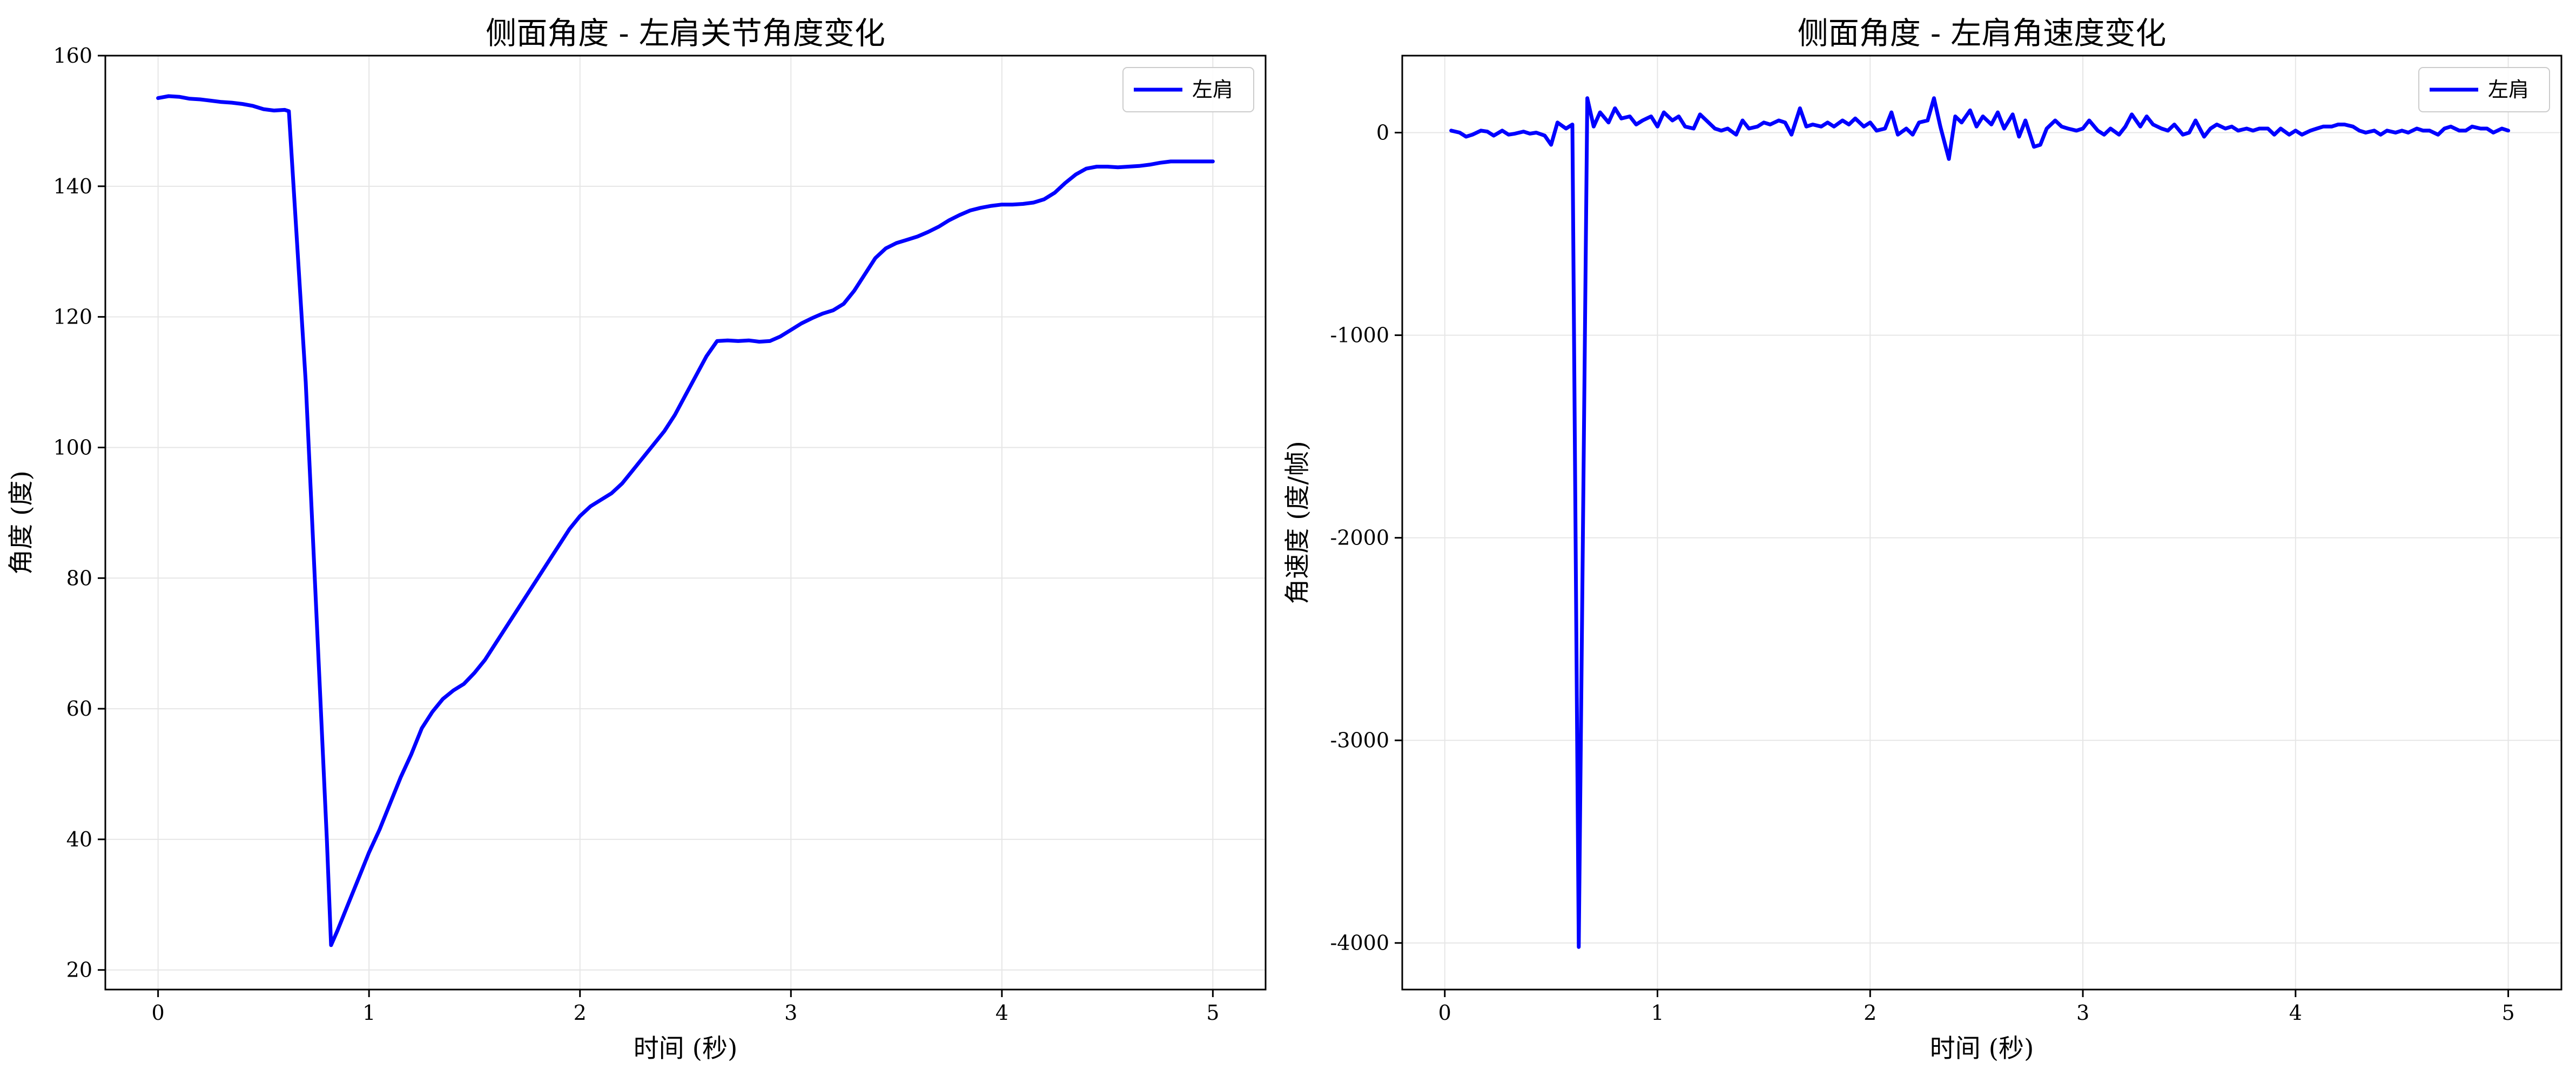 The height and width of the screenshot is (1083, 2576). I want to click on y-tick-label: 40, so click(79, 840).